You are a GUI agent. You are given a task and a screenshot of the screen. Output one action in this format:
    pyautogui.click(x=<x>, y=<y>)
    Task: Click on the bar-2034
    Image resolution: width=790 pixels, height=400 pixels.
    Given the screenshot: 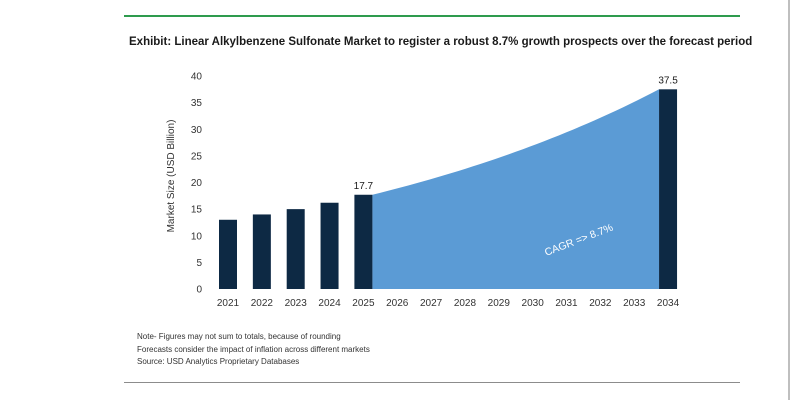 What is the action you would take?
    pyautogui.click(x=668, y=189)
    